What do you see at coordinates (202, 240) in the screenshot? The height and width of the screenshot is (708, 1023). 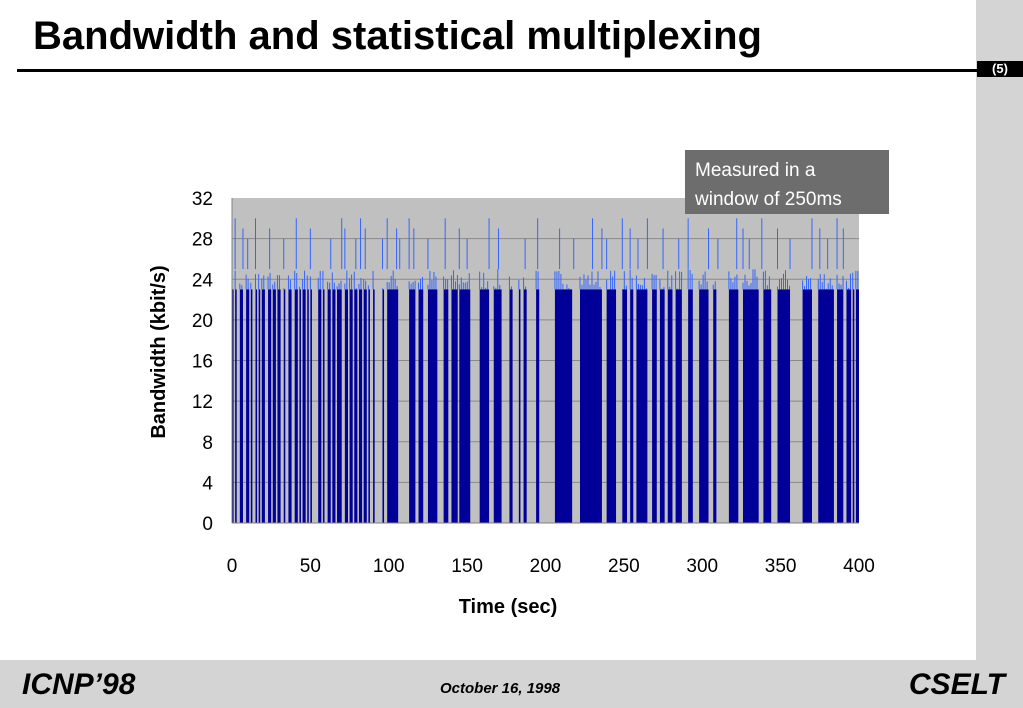 I see `y-tick-label: 28` at bounding box center [202, 240].